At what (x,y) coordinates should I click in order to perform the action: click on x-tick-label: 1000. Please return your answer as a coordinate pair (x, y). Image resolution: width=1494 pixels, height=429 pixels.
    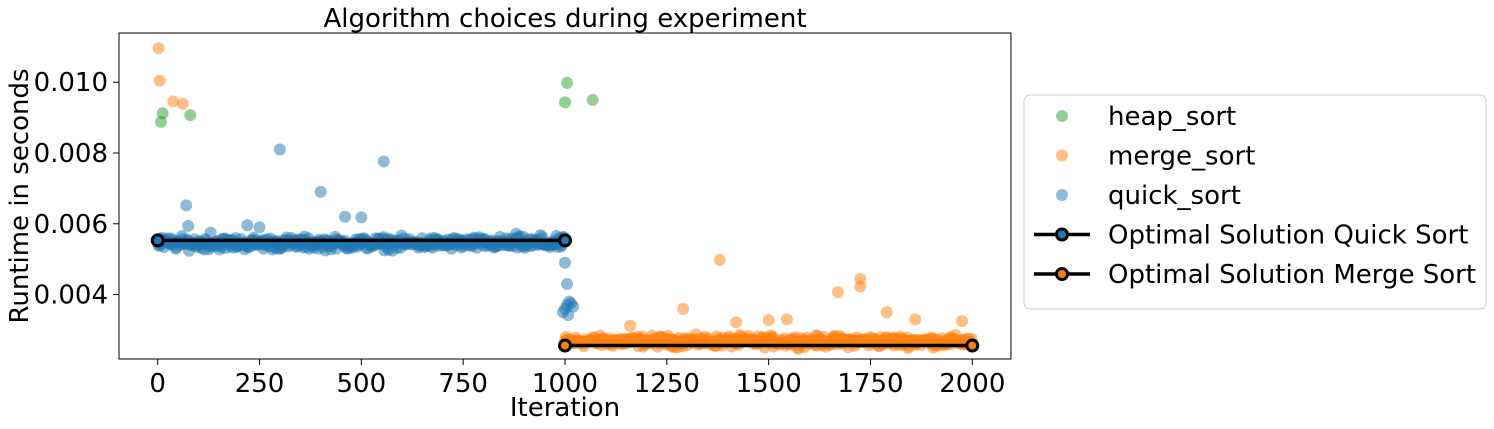
    Looking at the image, I should click on (565, 384).